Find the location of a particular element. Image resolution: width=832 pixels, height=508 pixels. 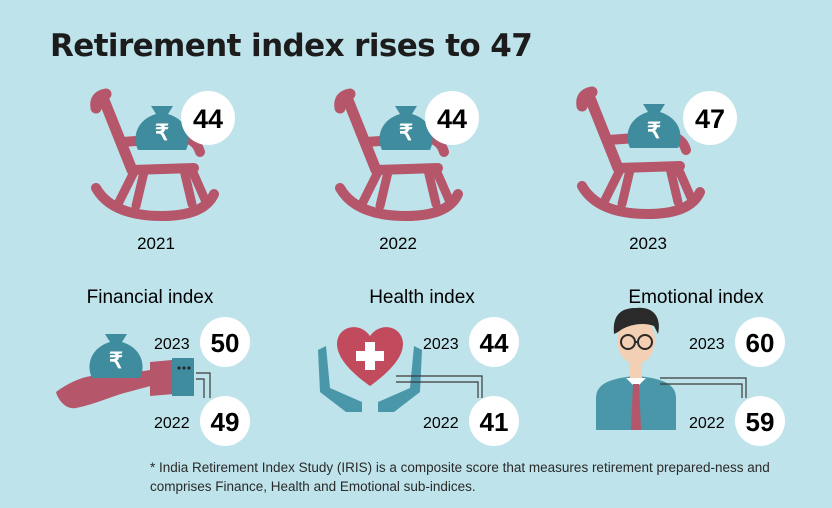

financial-index-title: Financial index is located at coordinates (150, 297).